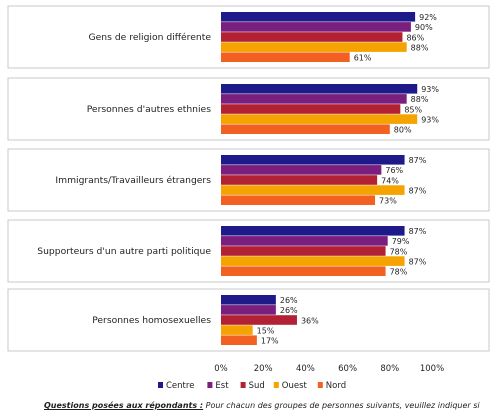 The width and height of the screenshot is (497, 418). What do you see at coordinates (363, 58) in the screenshot?
I see `data-label: 61%` at bounding box center [363, 58].